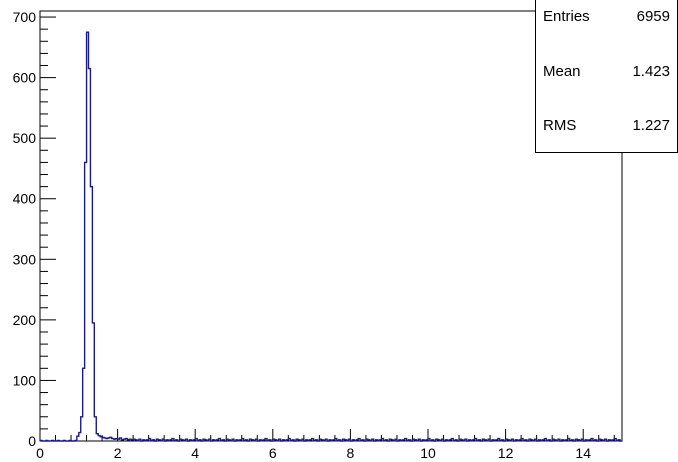 The image size is (678, 462). I want to click on stats-mean-label: Mean, so click(562, 71).